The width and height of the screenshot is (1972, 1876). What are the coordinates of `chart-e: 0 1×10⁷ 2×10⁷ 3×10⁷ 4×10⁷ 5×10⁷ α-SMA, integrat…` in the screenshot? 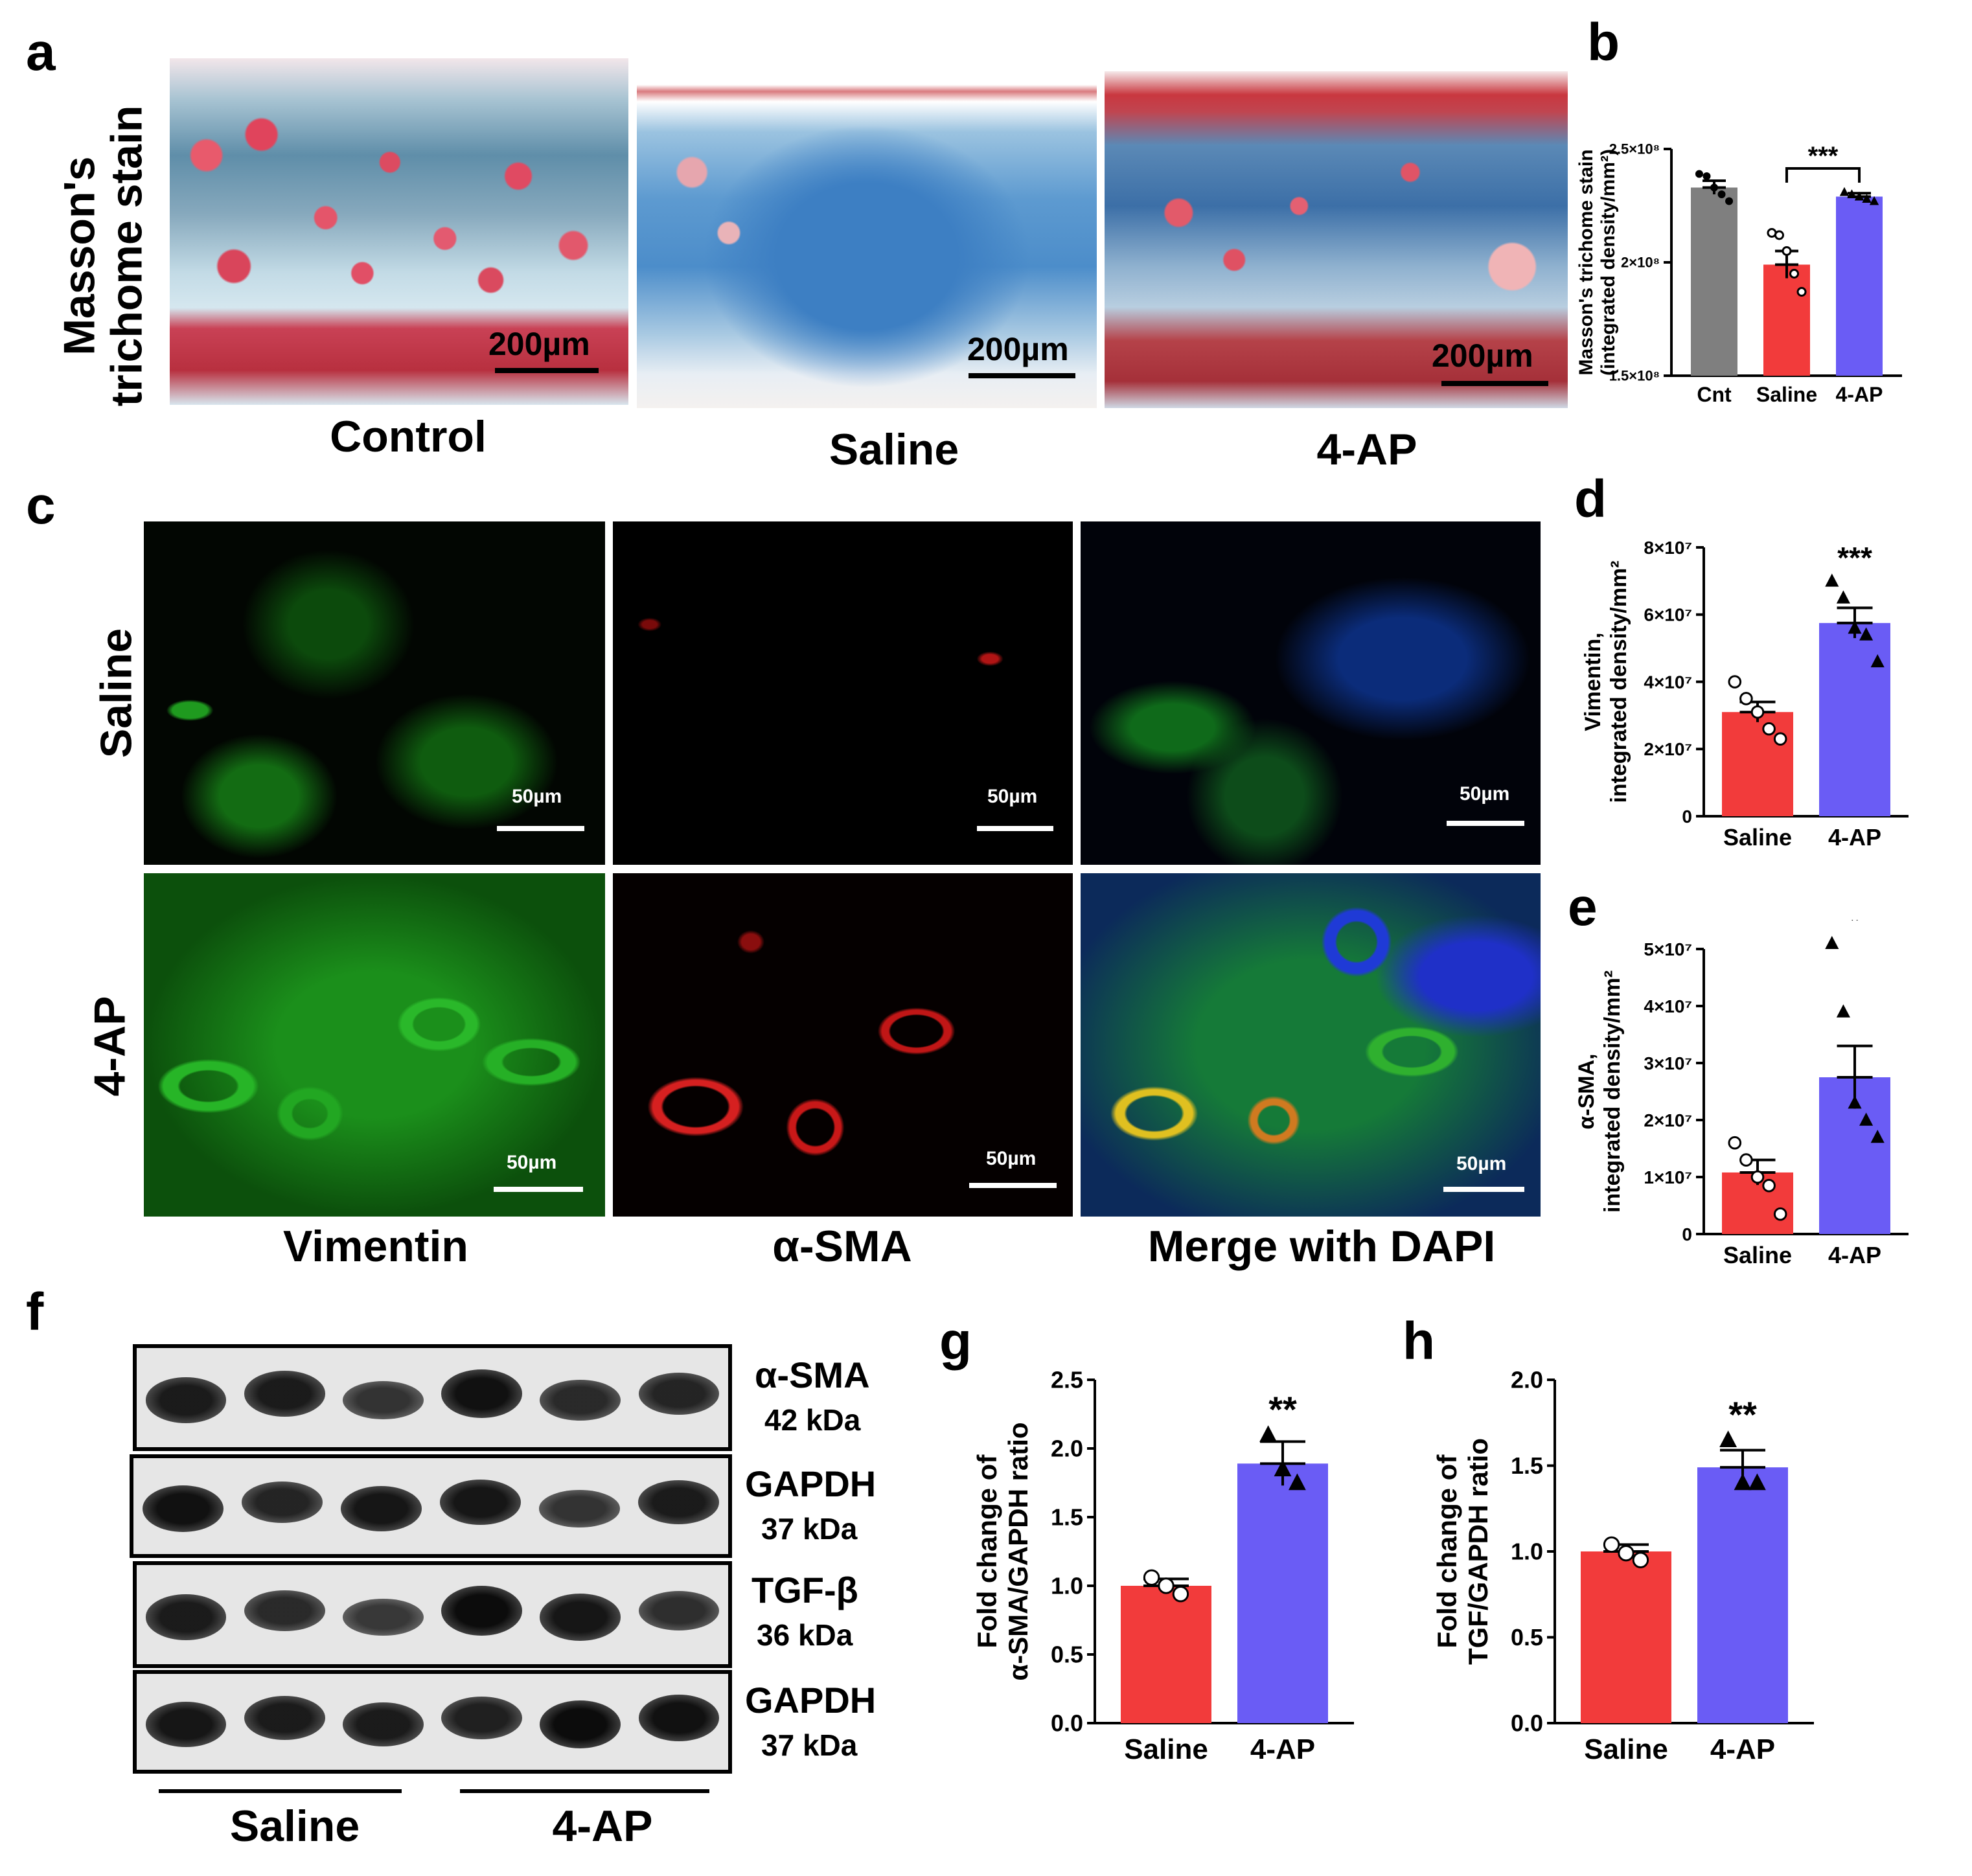 It's located at (1741, 1094).